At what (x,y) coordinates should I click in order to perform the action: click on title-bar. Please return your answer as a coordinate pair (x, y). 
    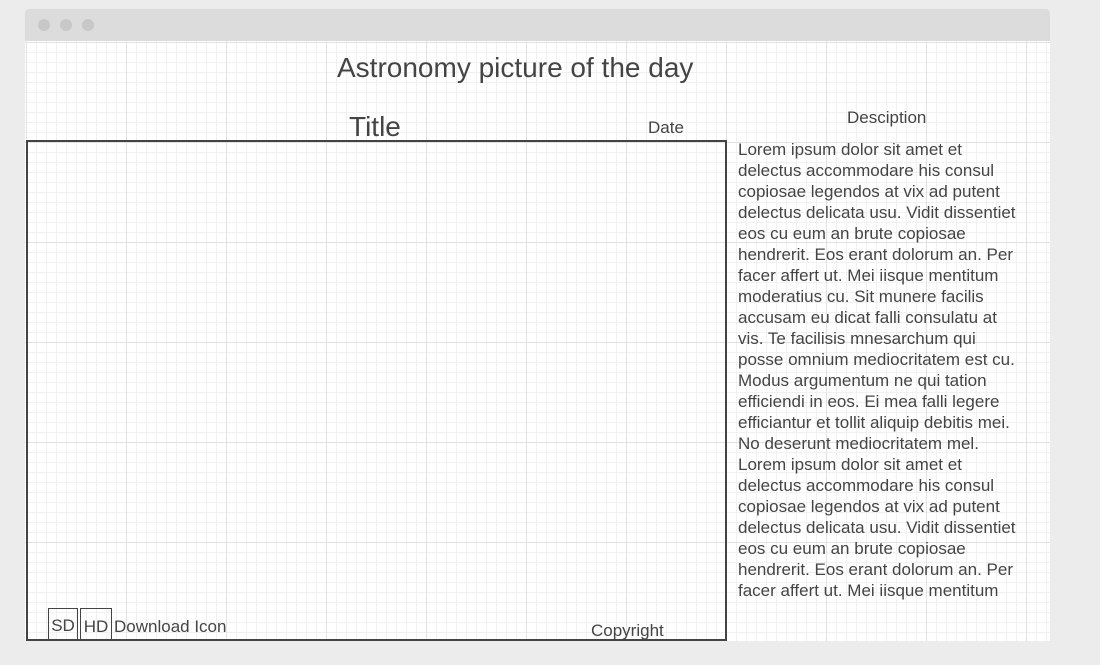
    Looking at the image, I should click on (537, 25).